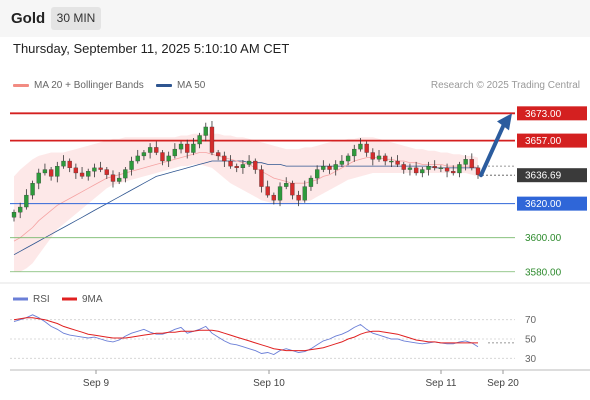 This screenshot has width=590, height=400. Describe the element at coordinates (543, 114) in the screenshot. I see `level-label-0: 3673.00` at that location.